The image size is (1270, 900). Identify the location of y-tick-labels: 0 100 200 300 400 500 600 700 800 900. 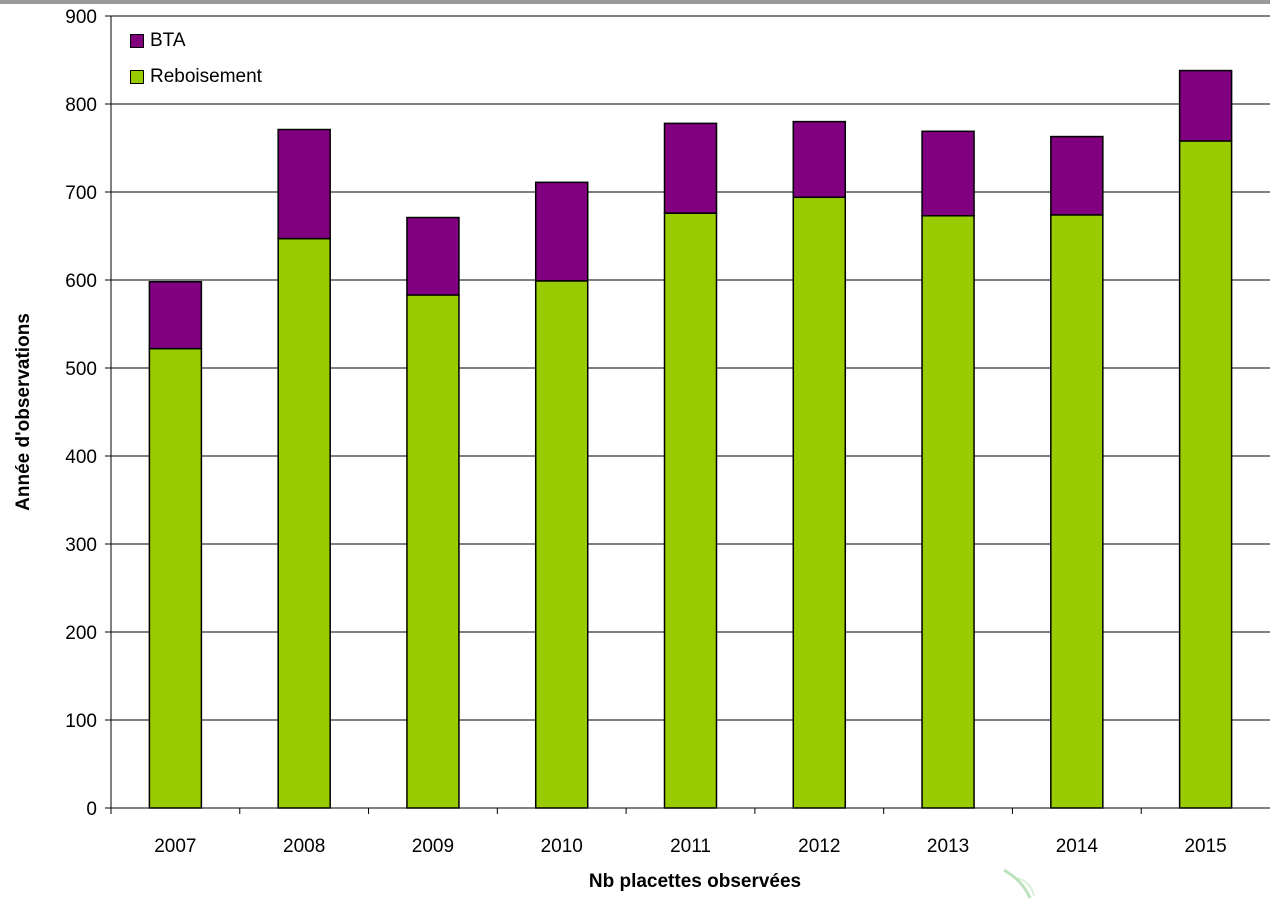
(81, 413).